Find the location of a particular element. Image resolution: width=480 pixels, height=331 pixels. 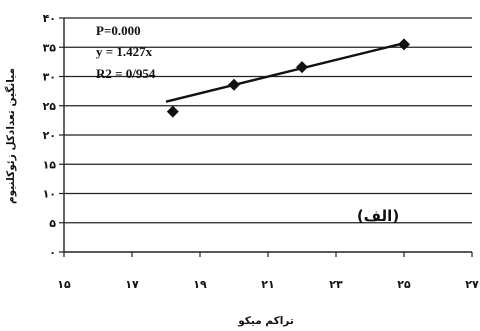

x-tick-label-15: ۱۵ is located at coordinates (64, 284).